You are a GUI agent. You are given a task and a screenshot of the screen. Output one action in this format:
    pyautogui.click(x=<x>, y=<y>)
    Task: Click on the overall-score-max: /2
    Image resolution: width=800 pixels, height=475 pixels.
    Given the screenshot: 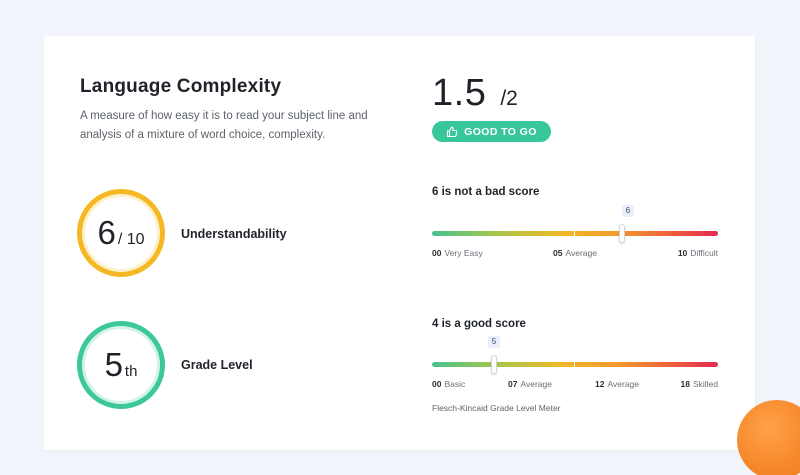 What is the action you would take?
    pyautogui.click(x=509, y=98)
    